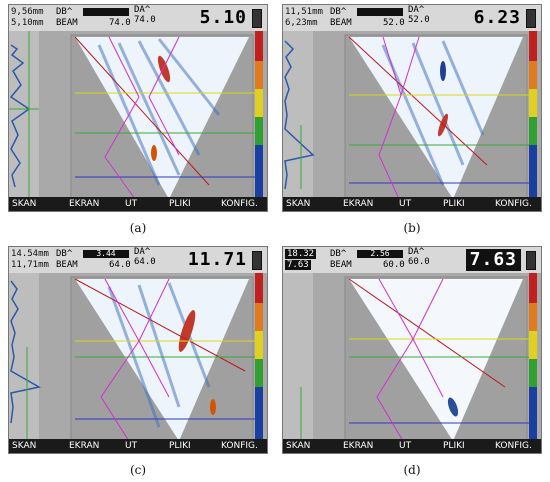 The width and height of the screenshot is (550, 482). I want to click on distance-readout: 11,71mm, so click(30, 265).